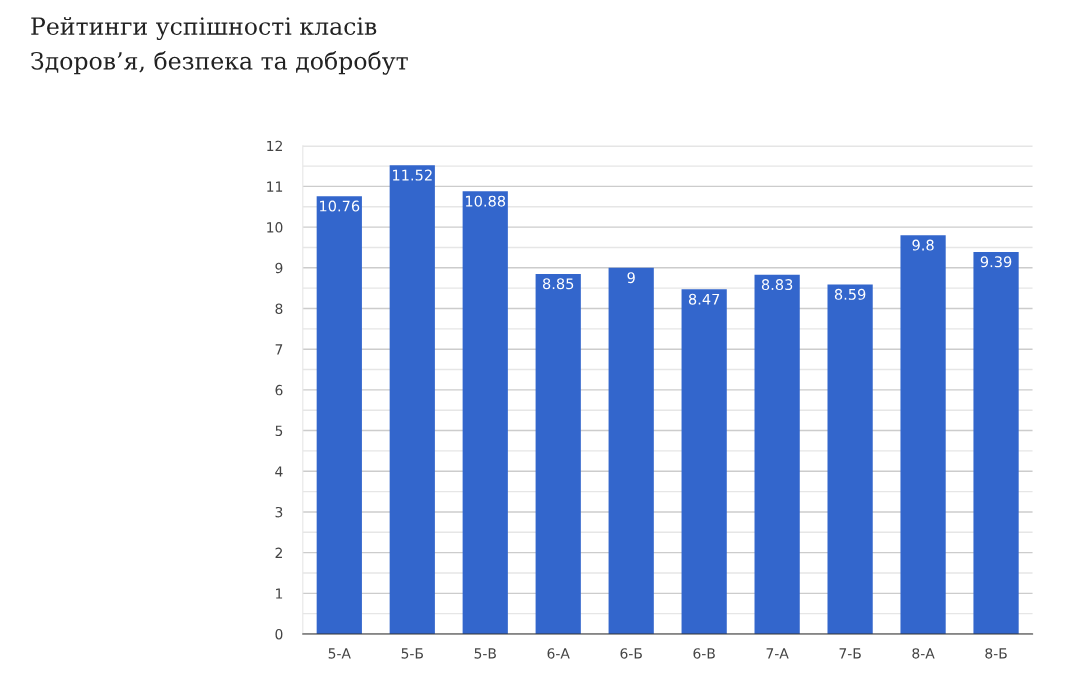  Describe the element at coordinates (996, 653) in the screenshot. I see `x-tick-label: 8-Б` at that location.